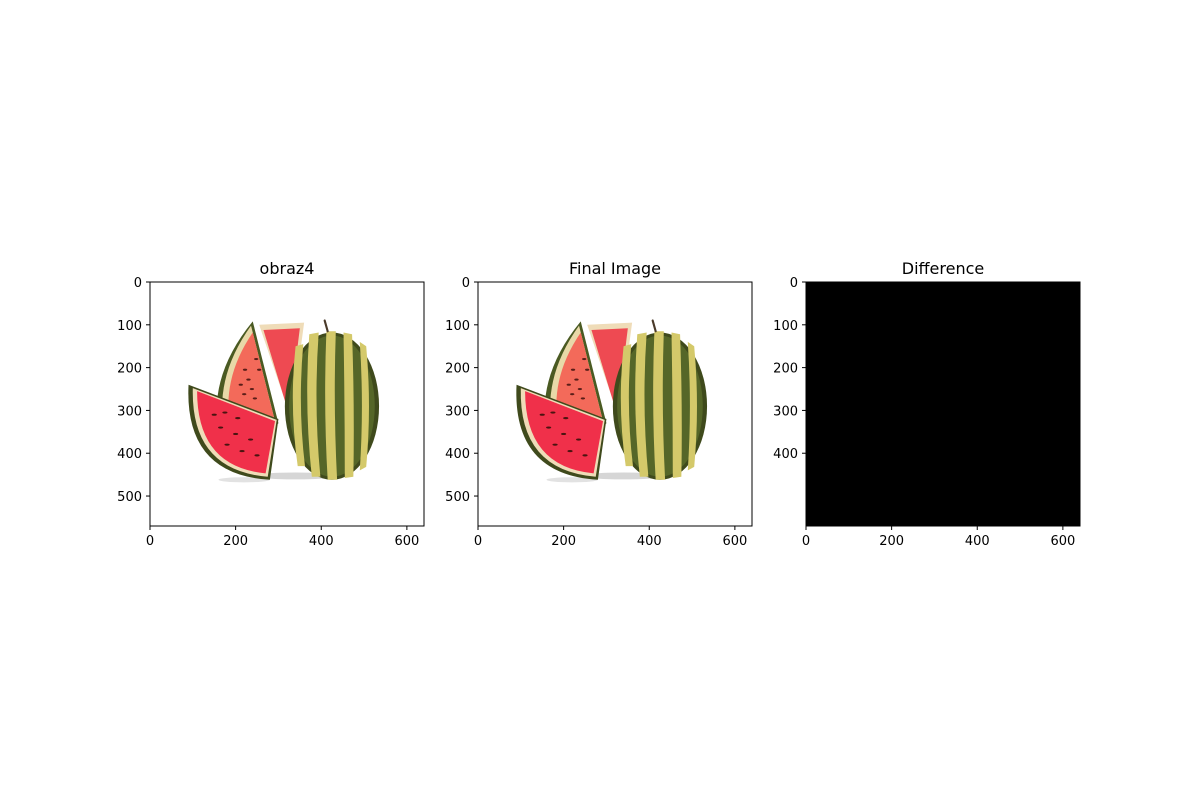 This screenshot has width=1200, height=800. I want to click on panel-title: obraz4, so click(287, 268).